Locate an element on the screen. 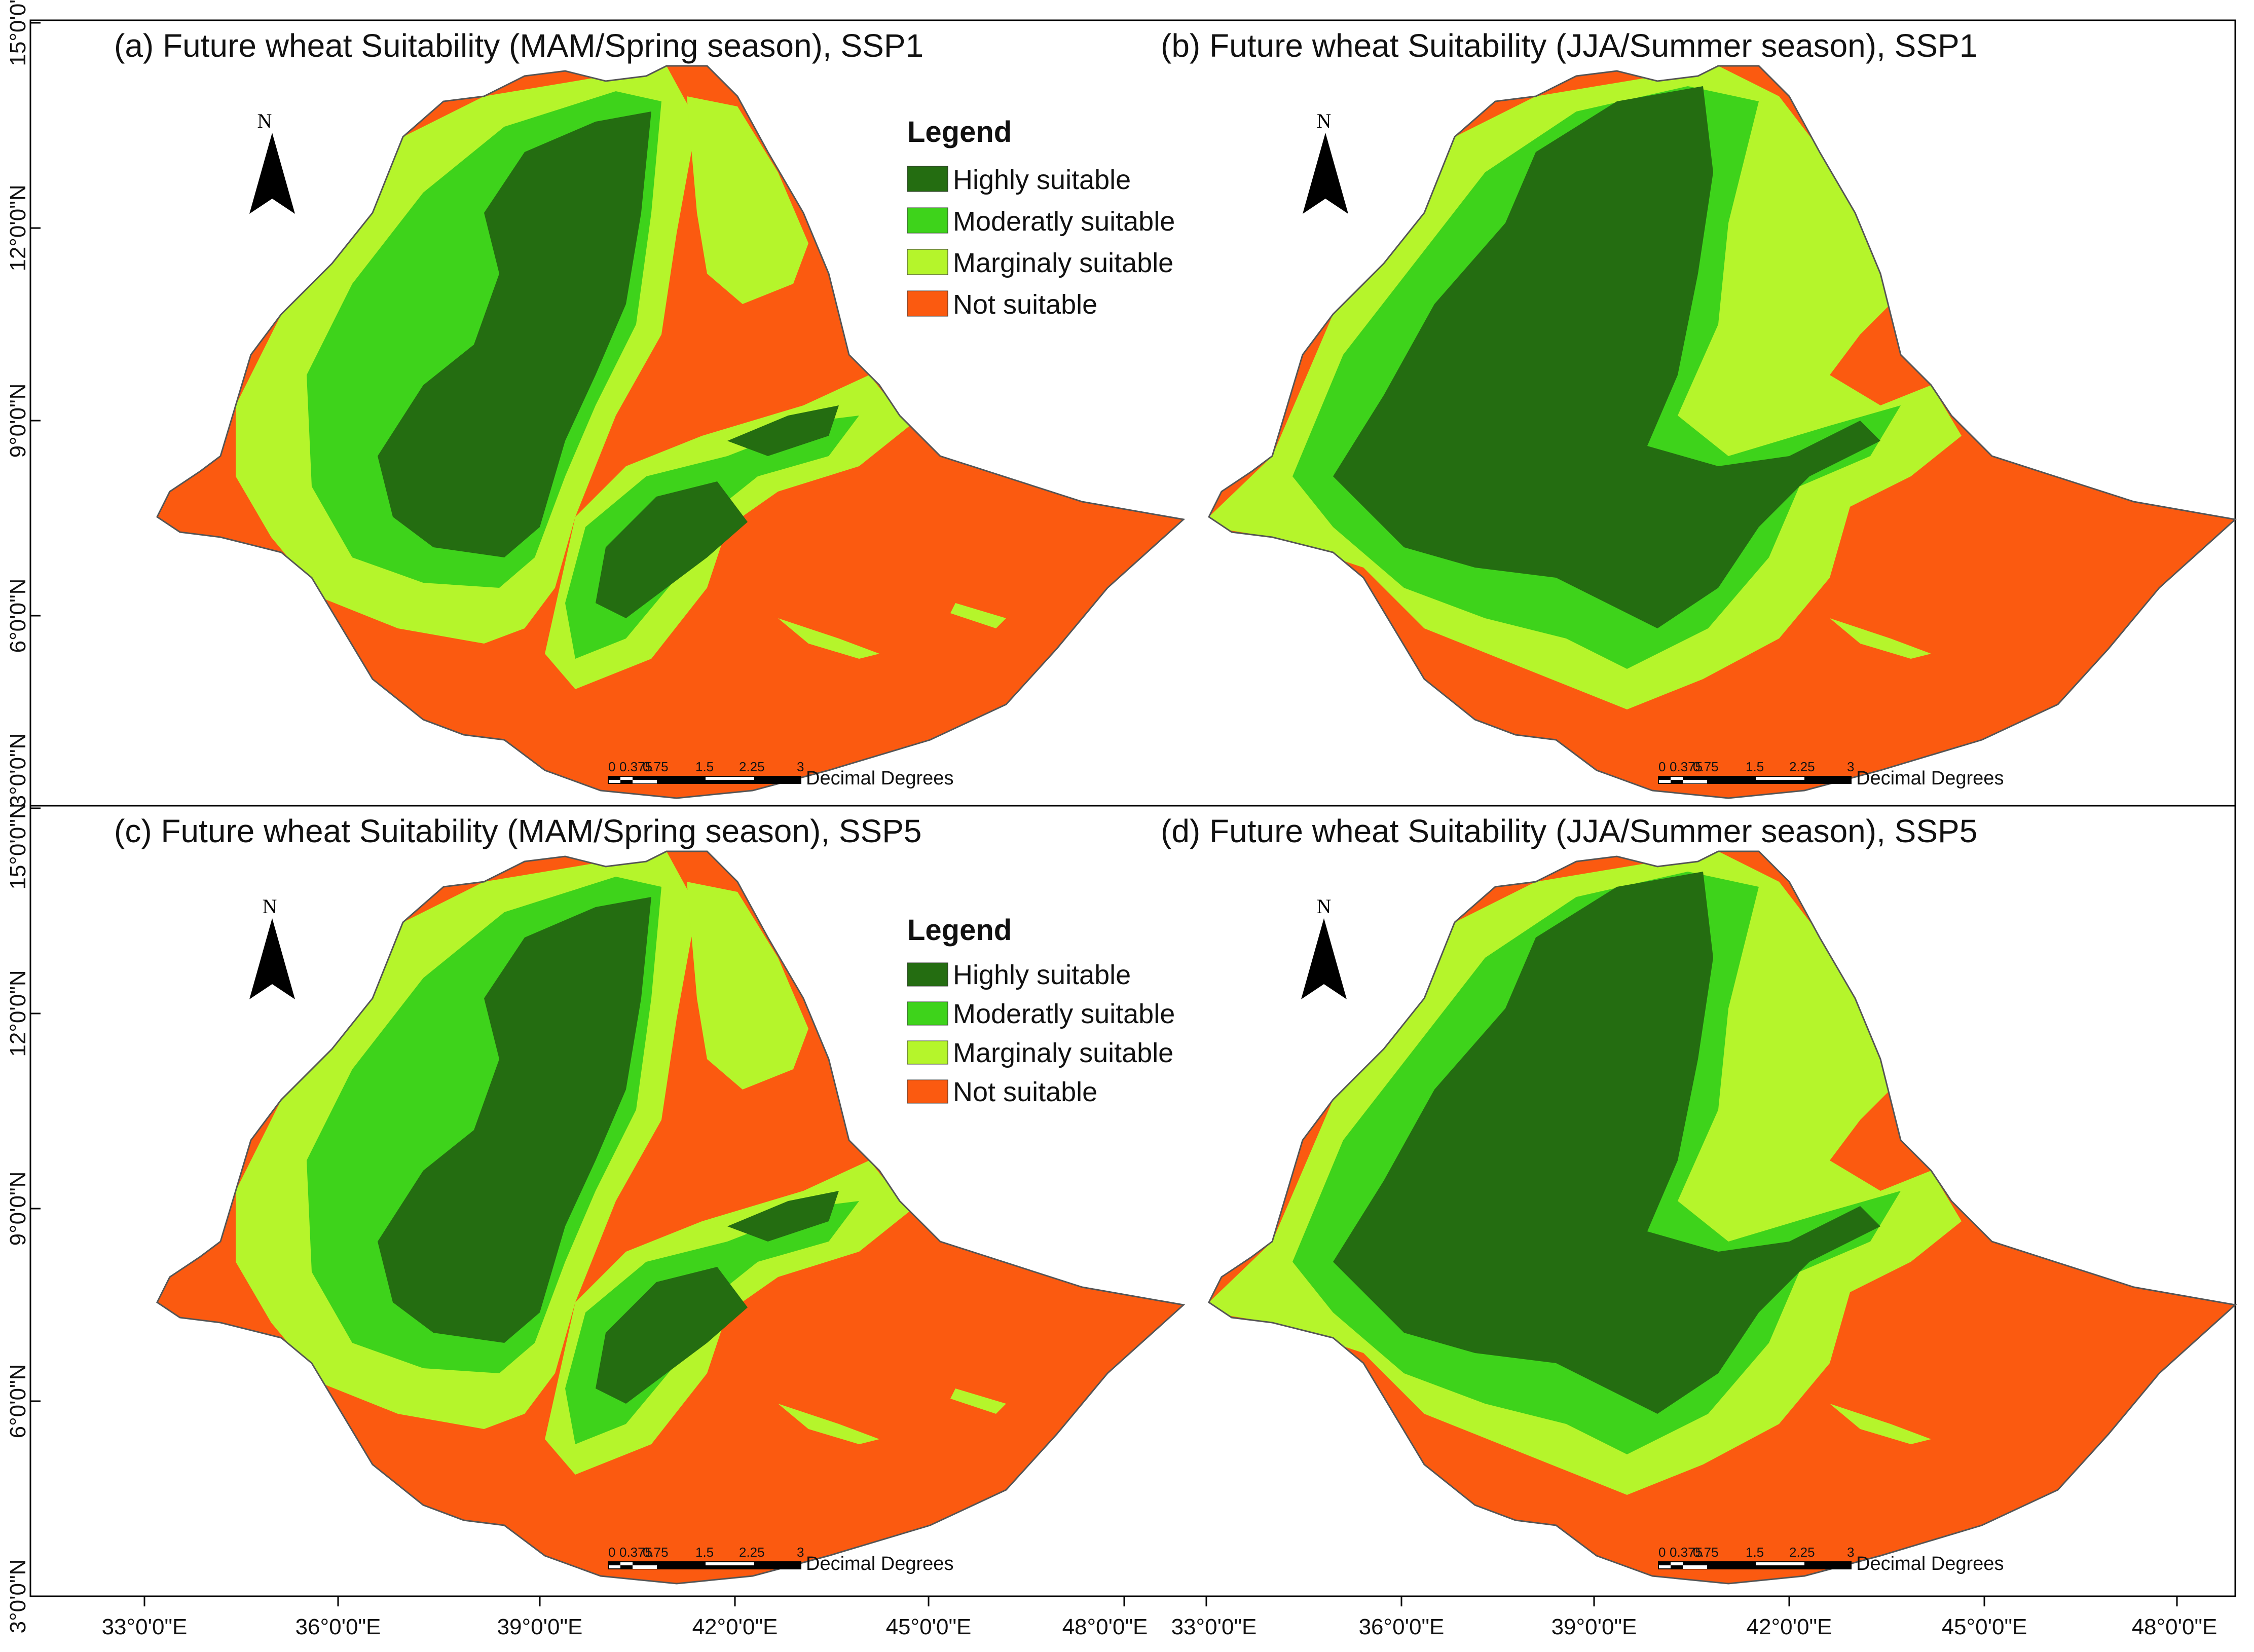 Image resolution: width=2254 pixels, height=1652 pixels. north-arrow-d: N is located at coordinates (1324, 947).